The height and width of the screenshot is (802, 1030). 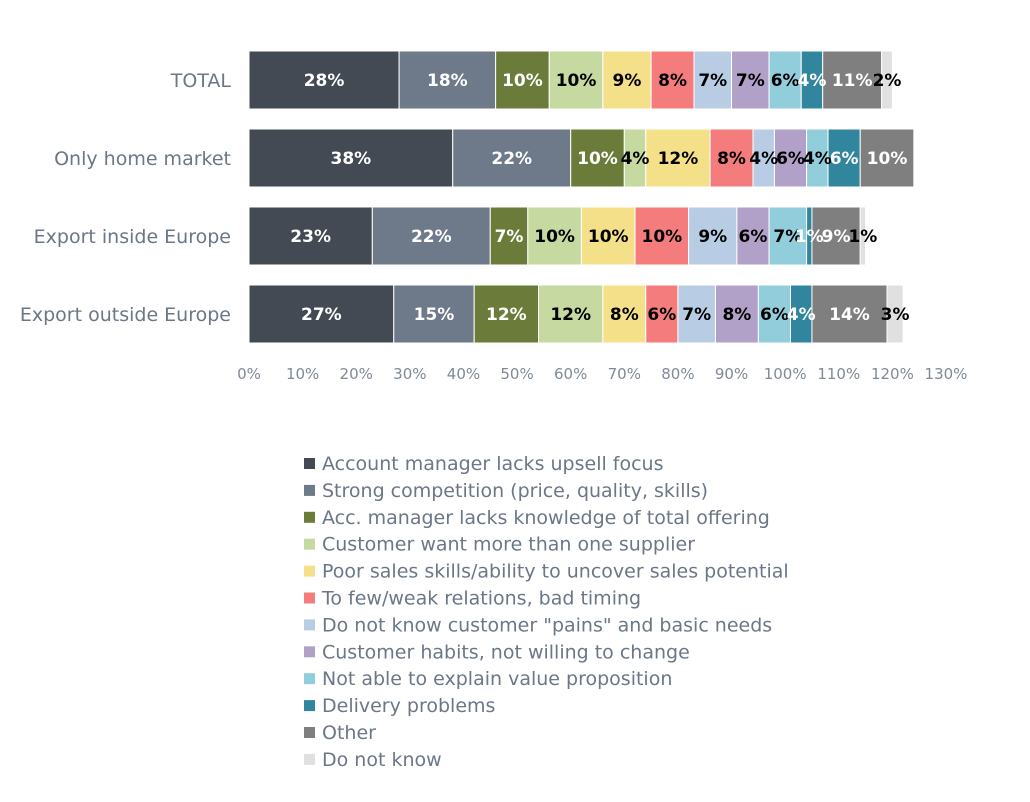 What do you see at coordinates (125, 315) in the screenshot?
I see `category-label: Export outside Europe` at bounding box center [125, 315].